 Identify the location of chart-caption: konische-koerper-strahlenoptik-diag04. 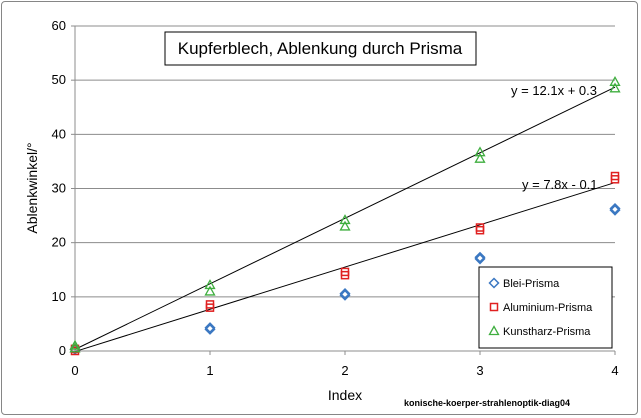
(487, 403).